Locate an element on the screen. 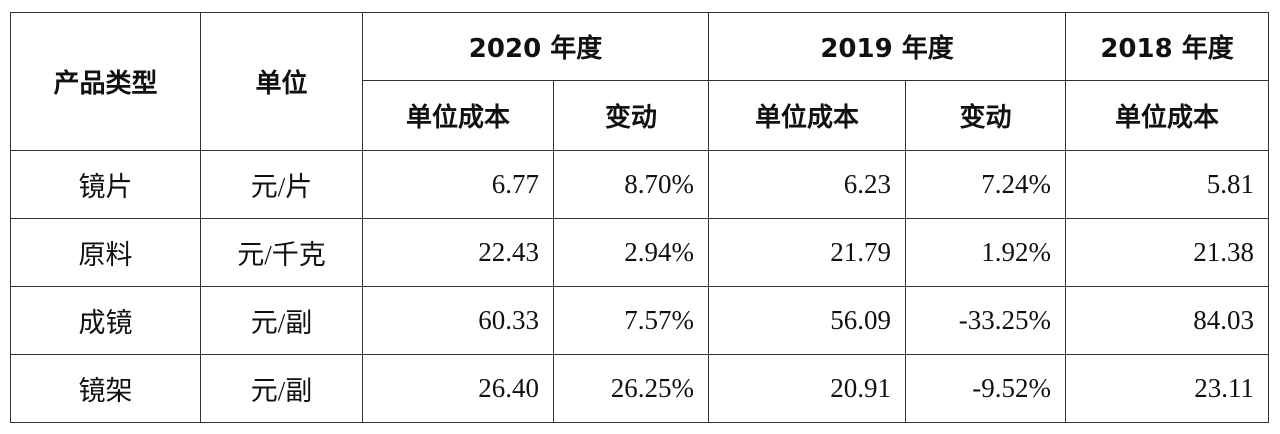 This screenshot has height=434, width=1280. data-cell: 原料 is located at coordinates (105, 252).